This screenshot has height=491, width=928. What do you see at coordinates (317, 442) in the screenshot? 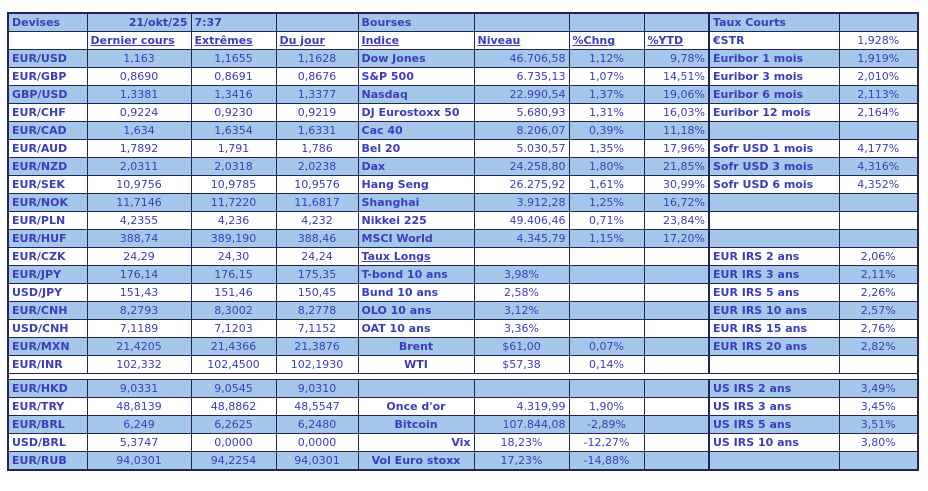
I see `cell-du-jour: 0,0000` at bounding box center [317, 442].